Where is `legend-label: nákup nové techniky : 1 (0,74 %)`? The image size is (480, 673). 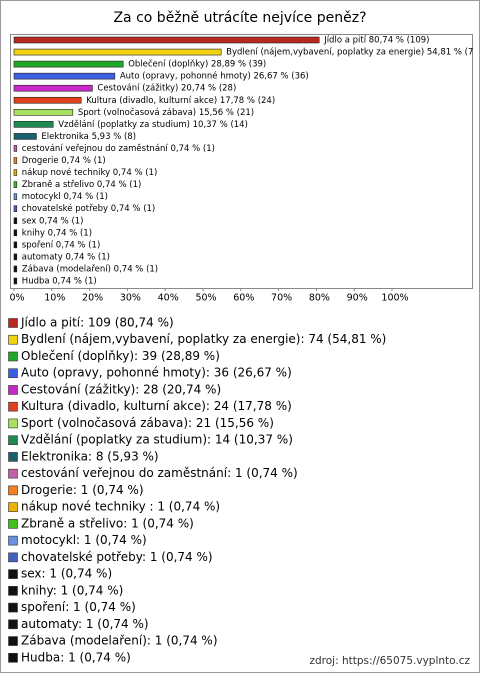 legend-label: nákup nové techniky : 1 (0,74 %) is located at coordinates (120, 507).